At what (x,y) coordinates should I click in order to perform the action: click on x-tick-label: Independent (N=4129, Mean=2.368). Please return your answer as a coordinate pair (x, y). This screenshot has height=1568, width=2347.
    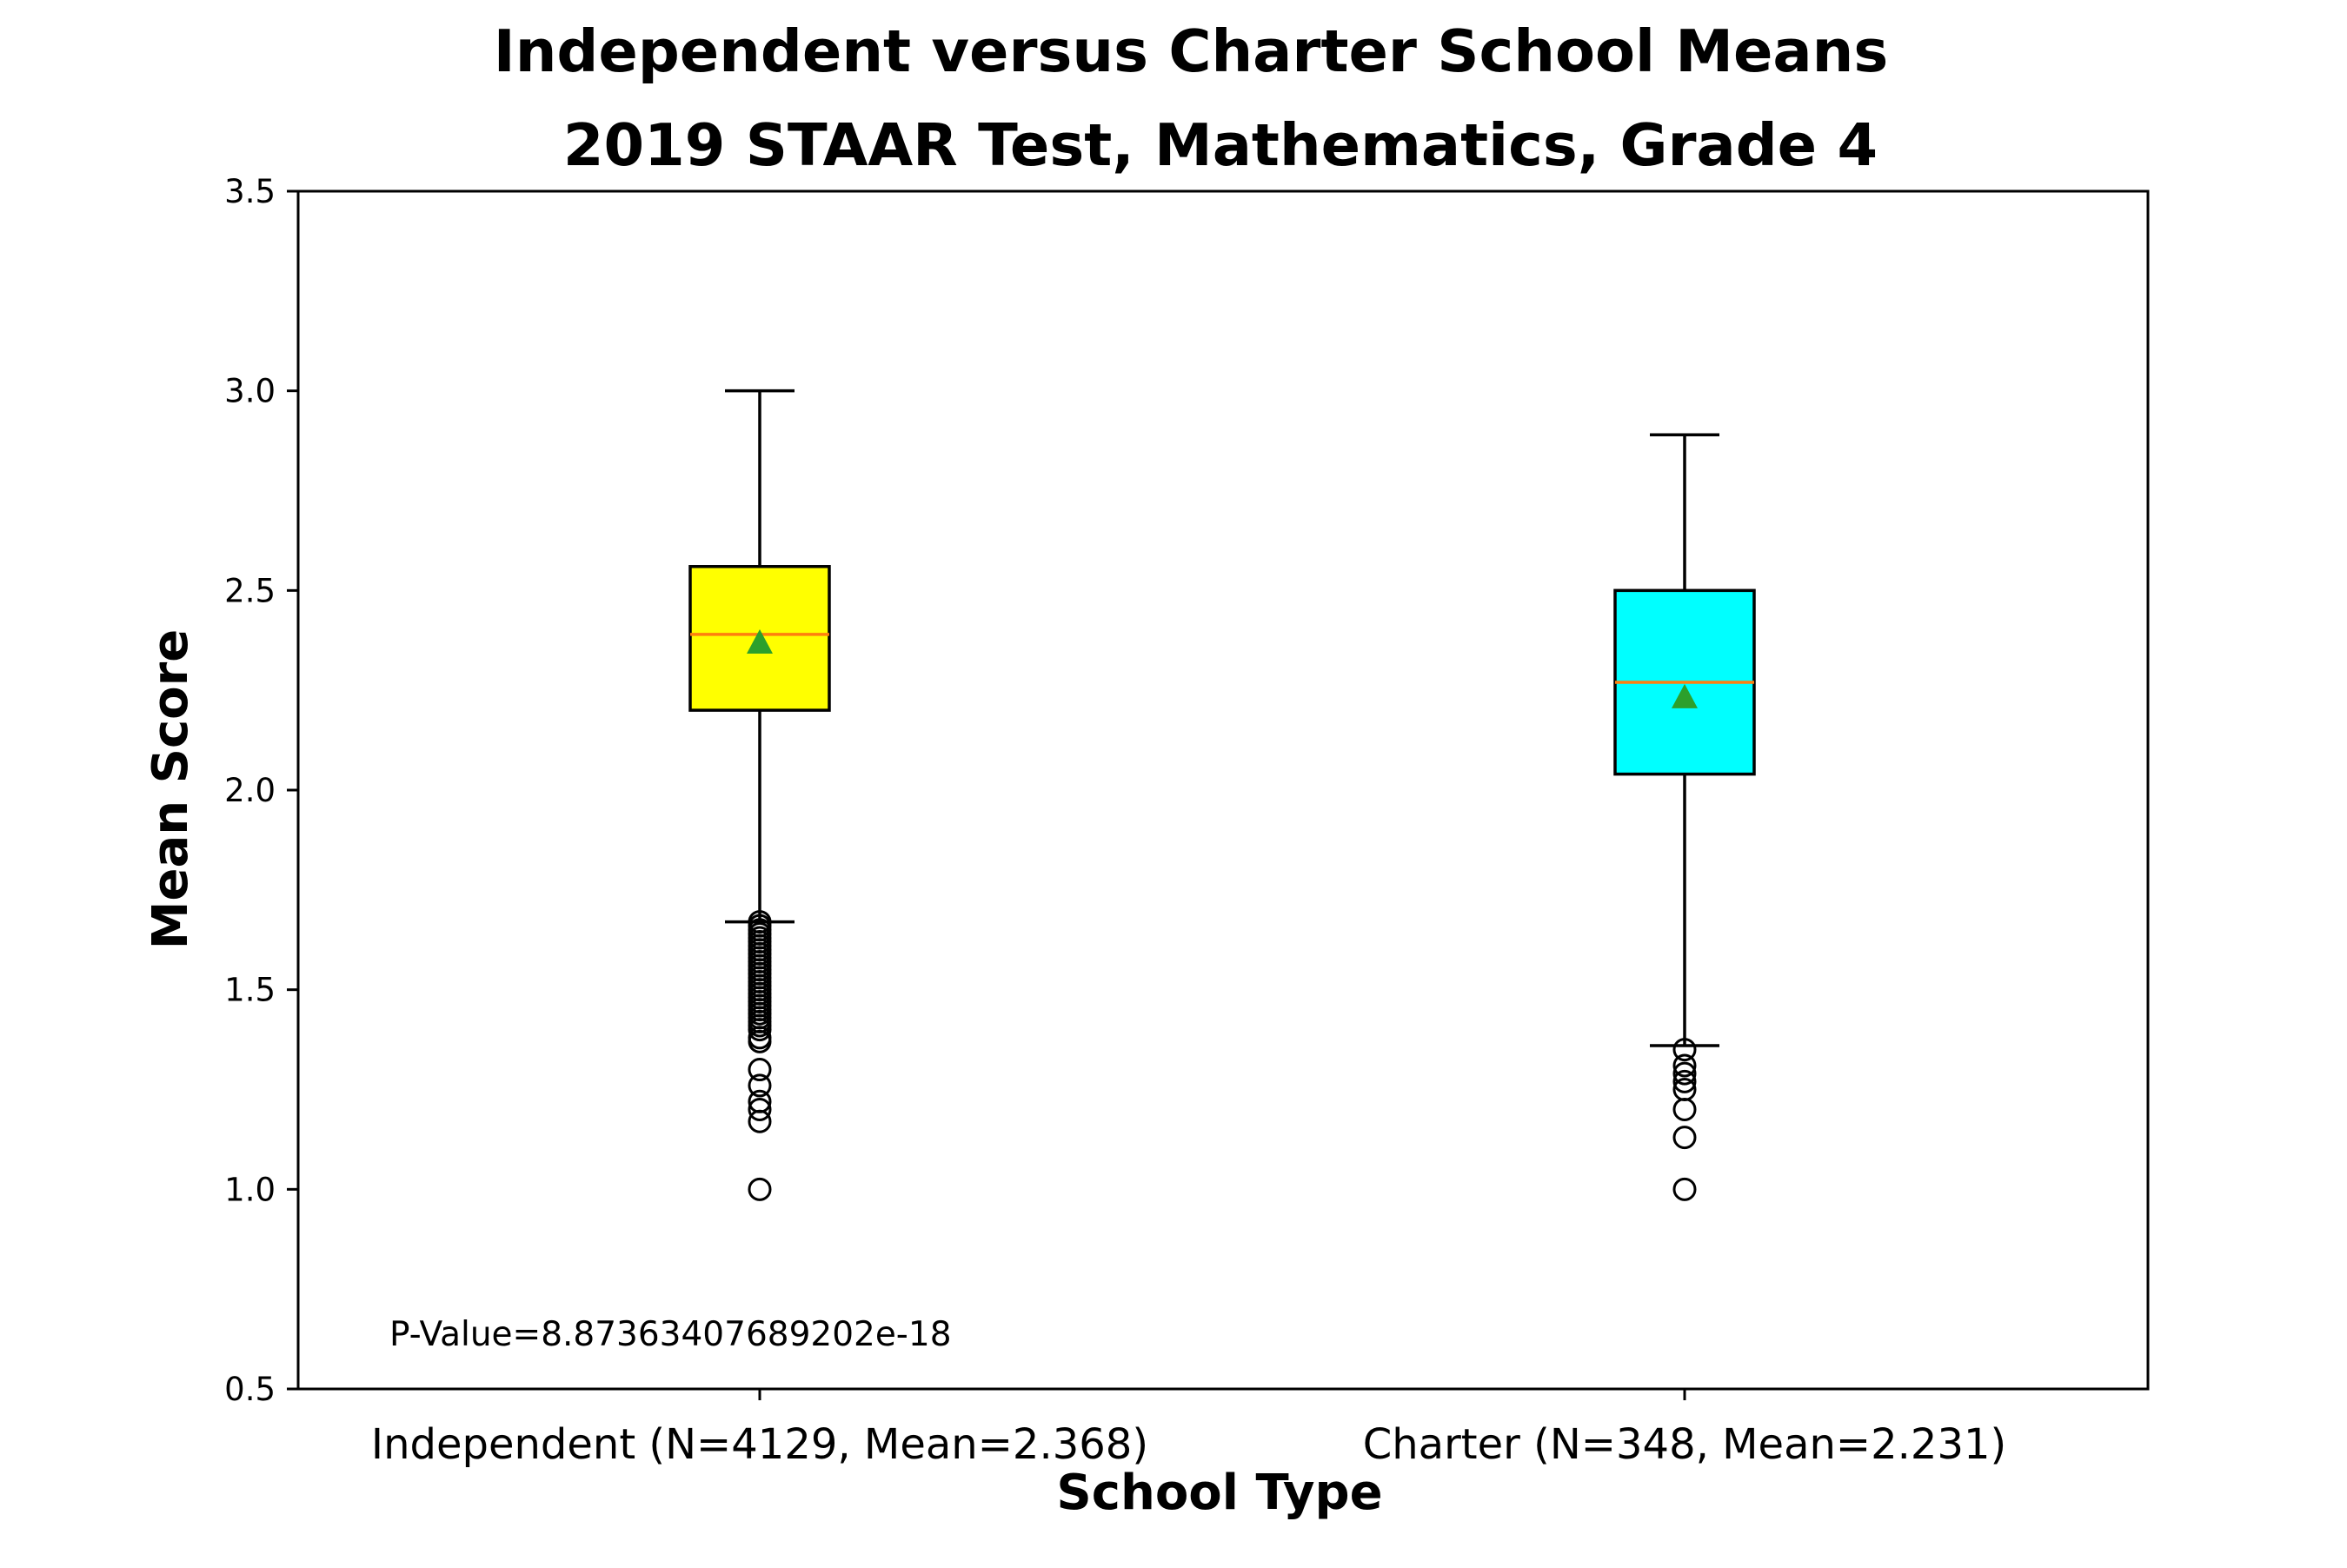
    Looking at the image, I should click on (760, 1444).